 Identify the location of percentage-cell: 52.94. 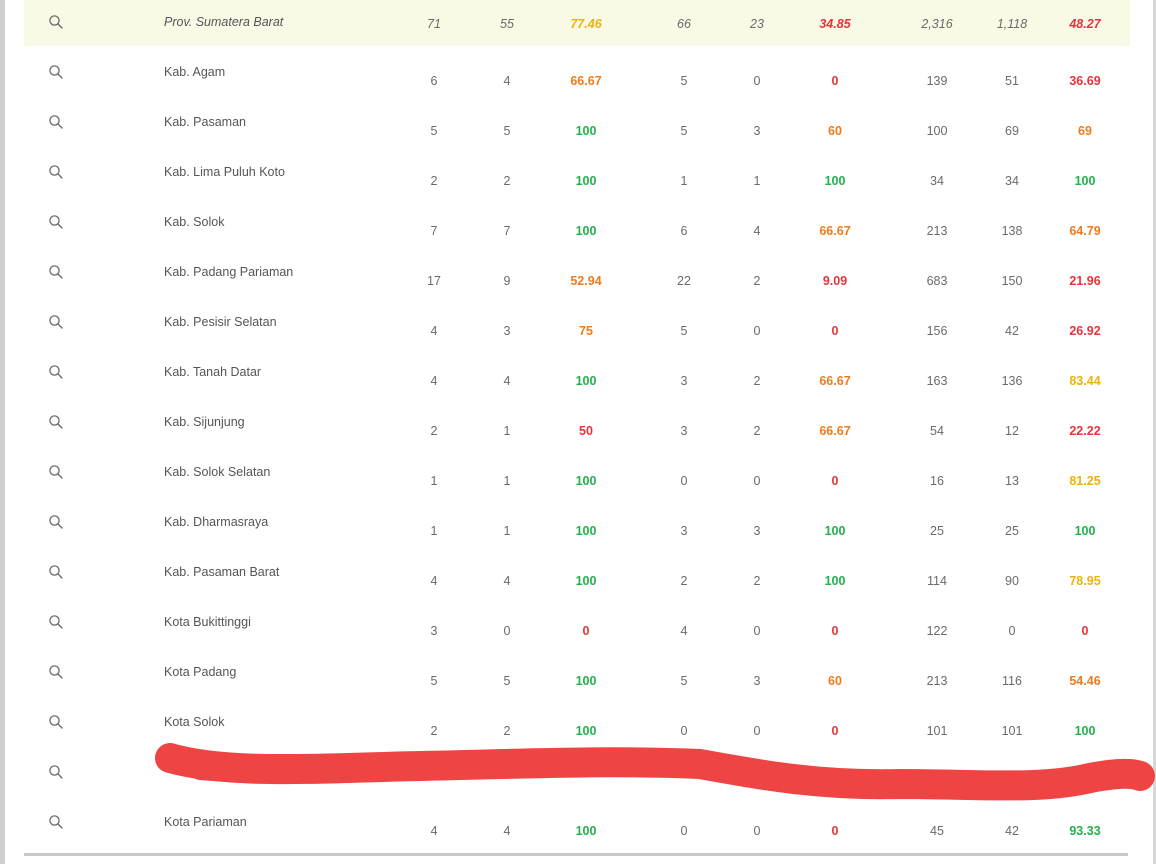
(586, 281).